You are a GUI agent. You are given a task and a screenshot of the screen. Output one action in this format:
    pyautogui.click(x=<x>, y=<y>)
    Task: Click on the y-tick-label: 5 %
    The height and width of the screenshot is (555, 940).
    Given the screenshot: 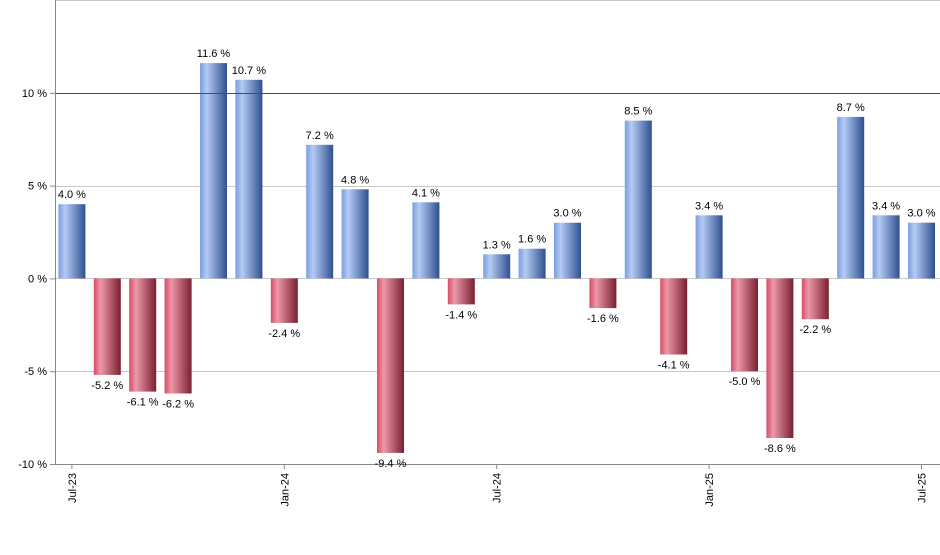 What is the action you would take?
    pyautogui.click(x=37, y=187)
    